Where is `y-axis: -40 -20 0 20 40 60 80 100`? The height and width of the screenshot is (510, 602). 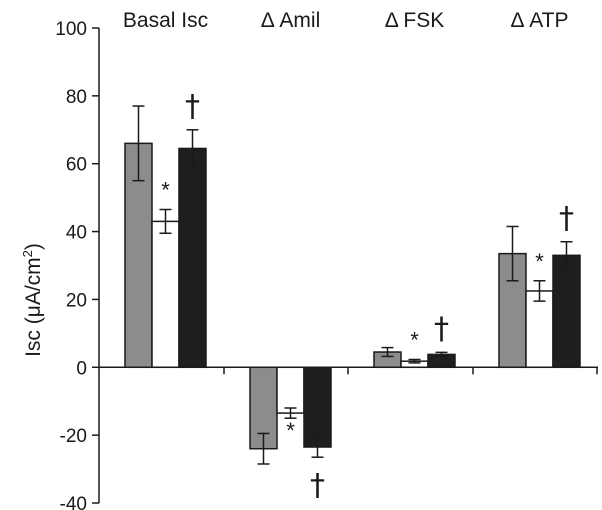
y-axis: -40 -20 0 20 40 60 80 100 is located at coordinates (77, 264).